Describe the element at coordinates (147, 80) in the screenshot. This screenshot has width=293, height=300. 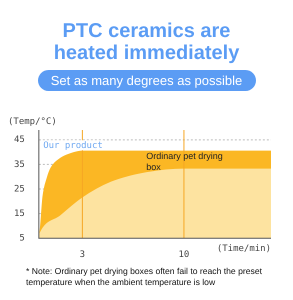
I see `chart-subtitle: Set as many degrees as possible` at that location.